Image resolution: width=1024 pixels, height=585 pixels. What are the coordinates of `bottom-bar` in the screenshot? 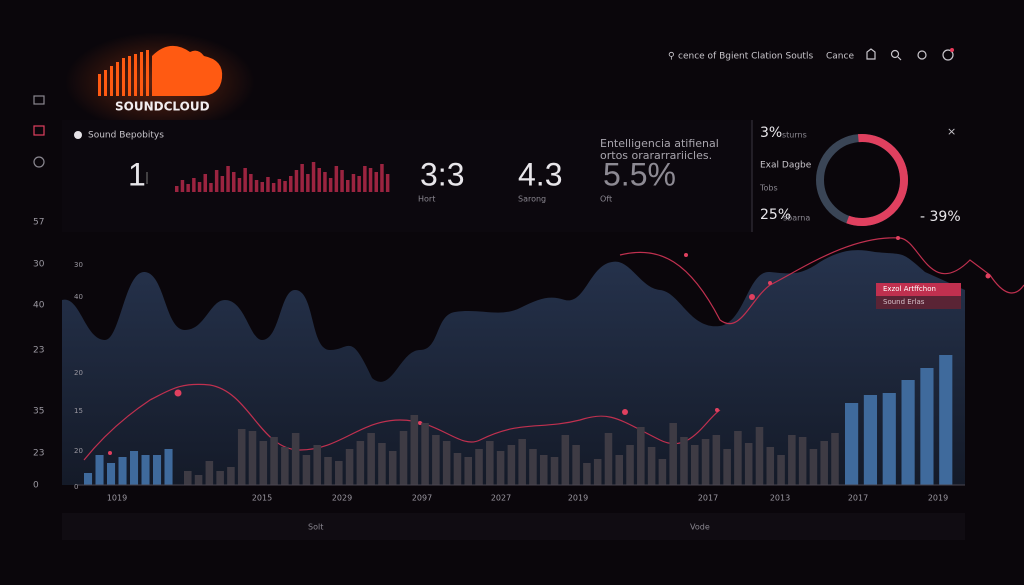 It's located at (513, 526).